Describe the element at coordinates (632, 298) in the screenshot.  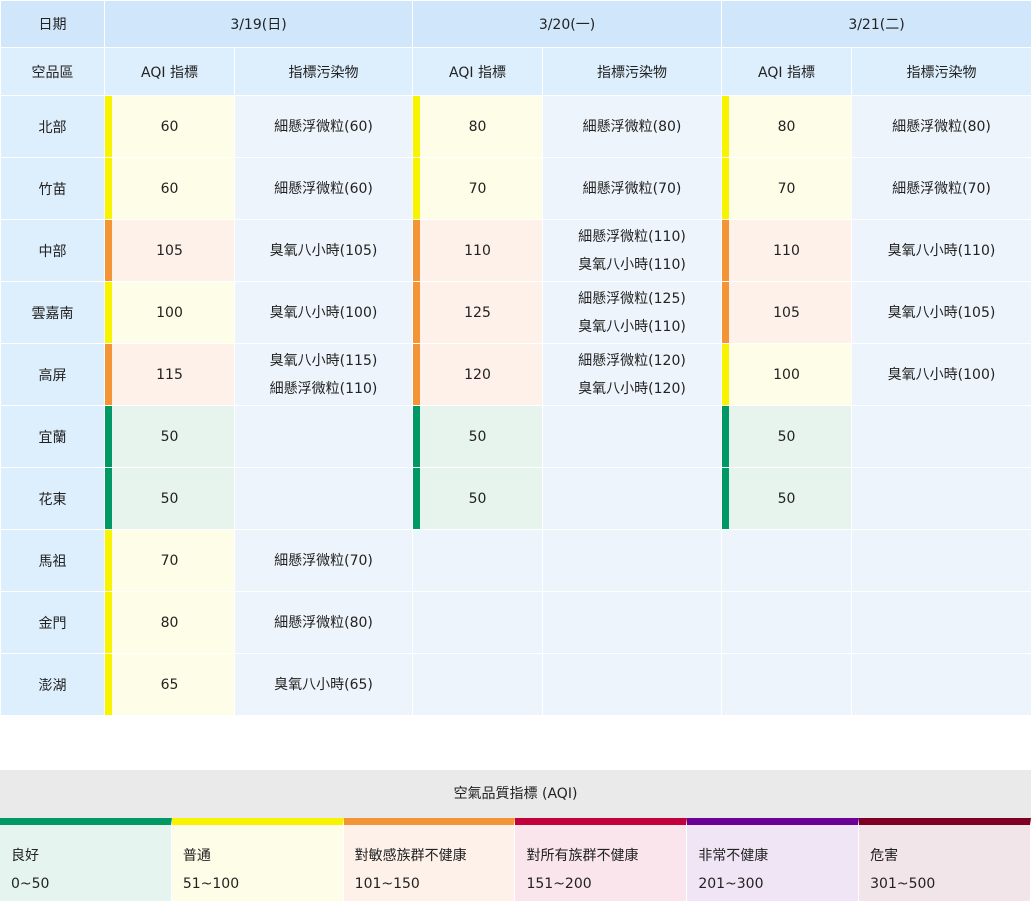
I see `pollutant-text: 細懸浮微粒(125)` at that location.